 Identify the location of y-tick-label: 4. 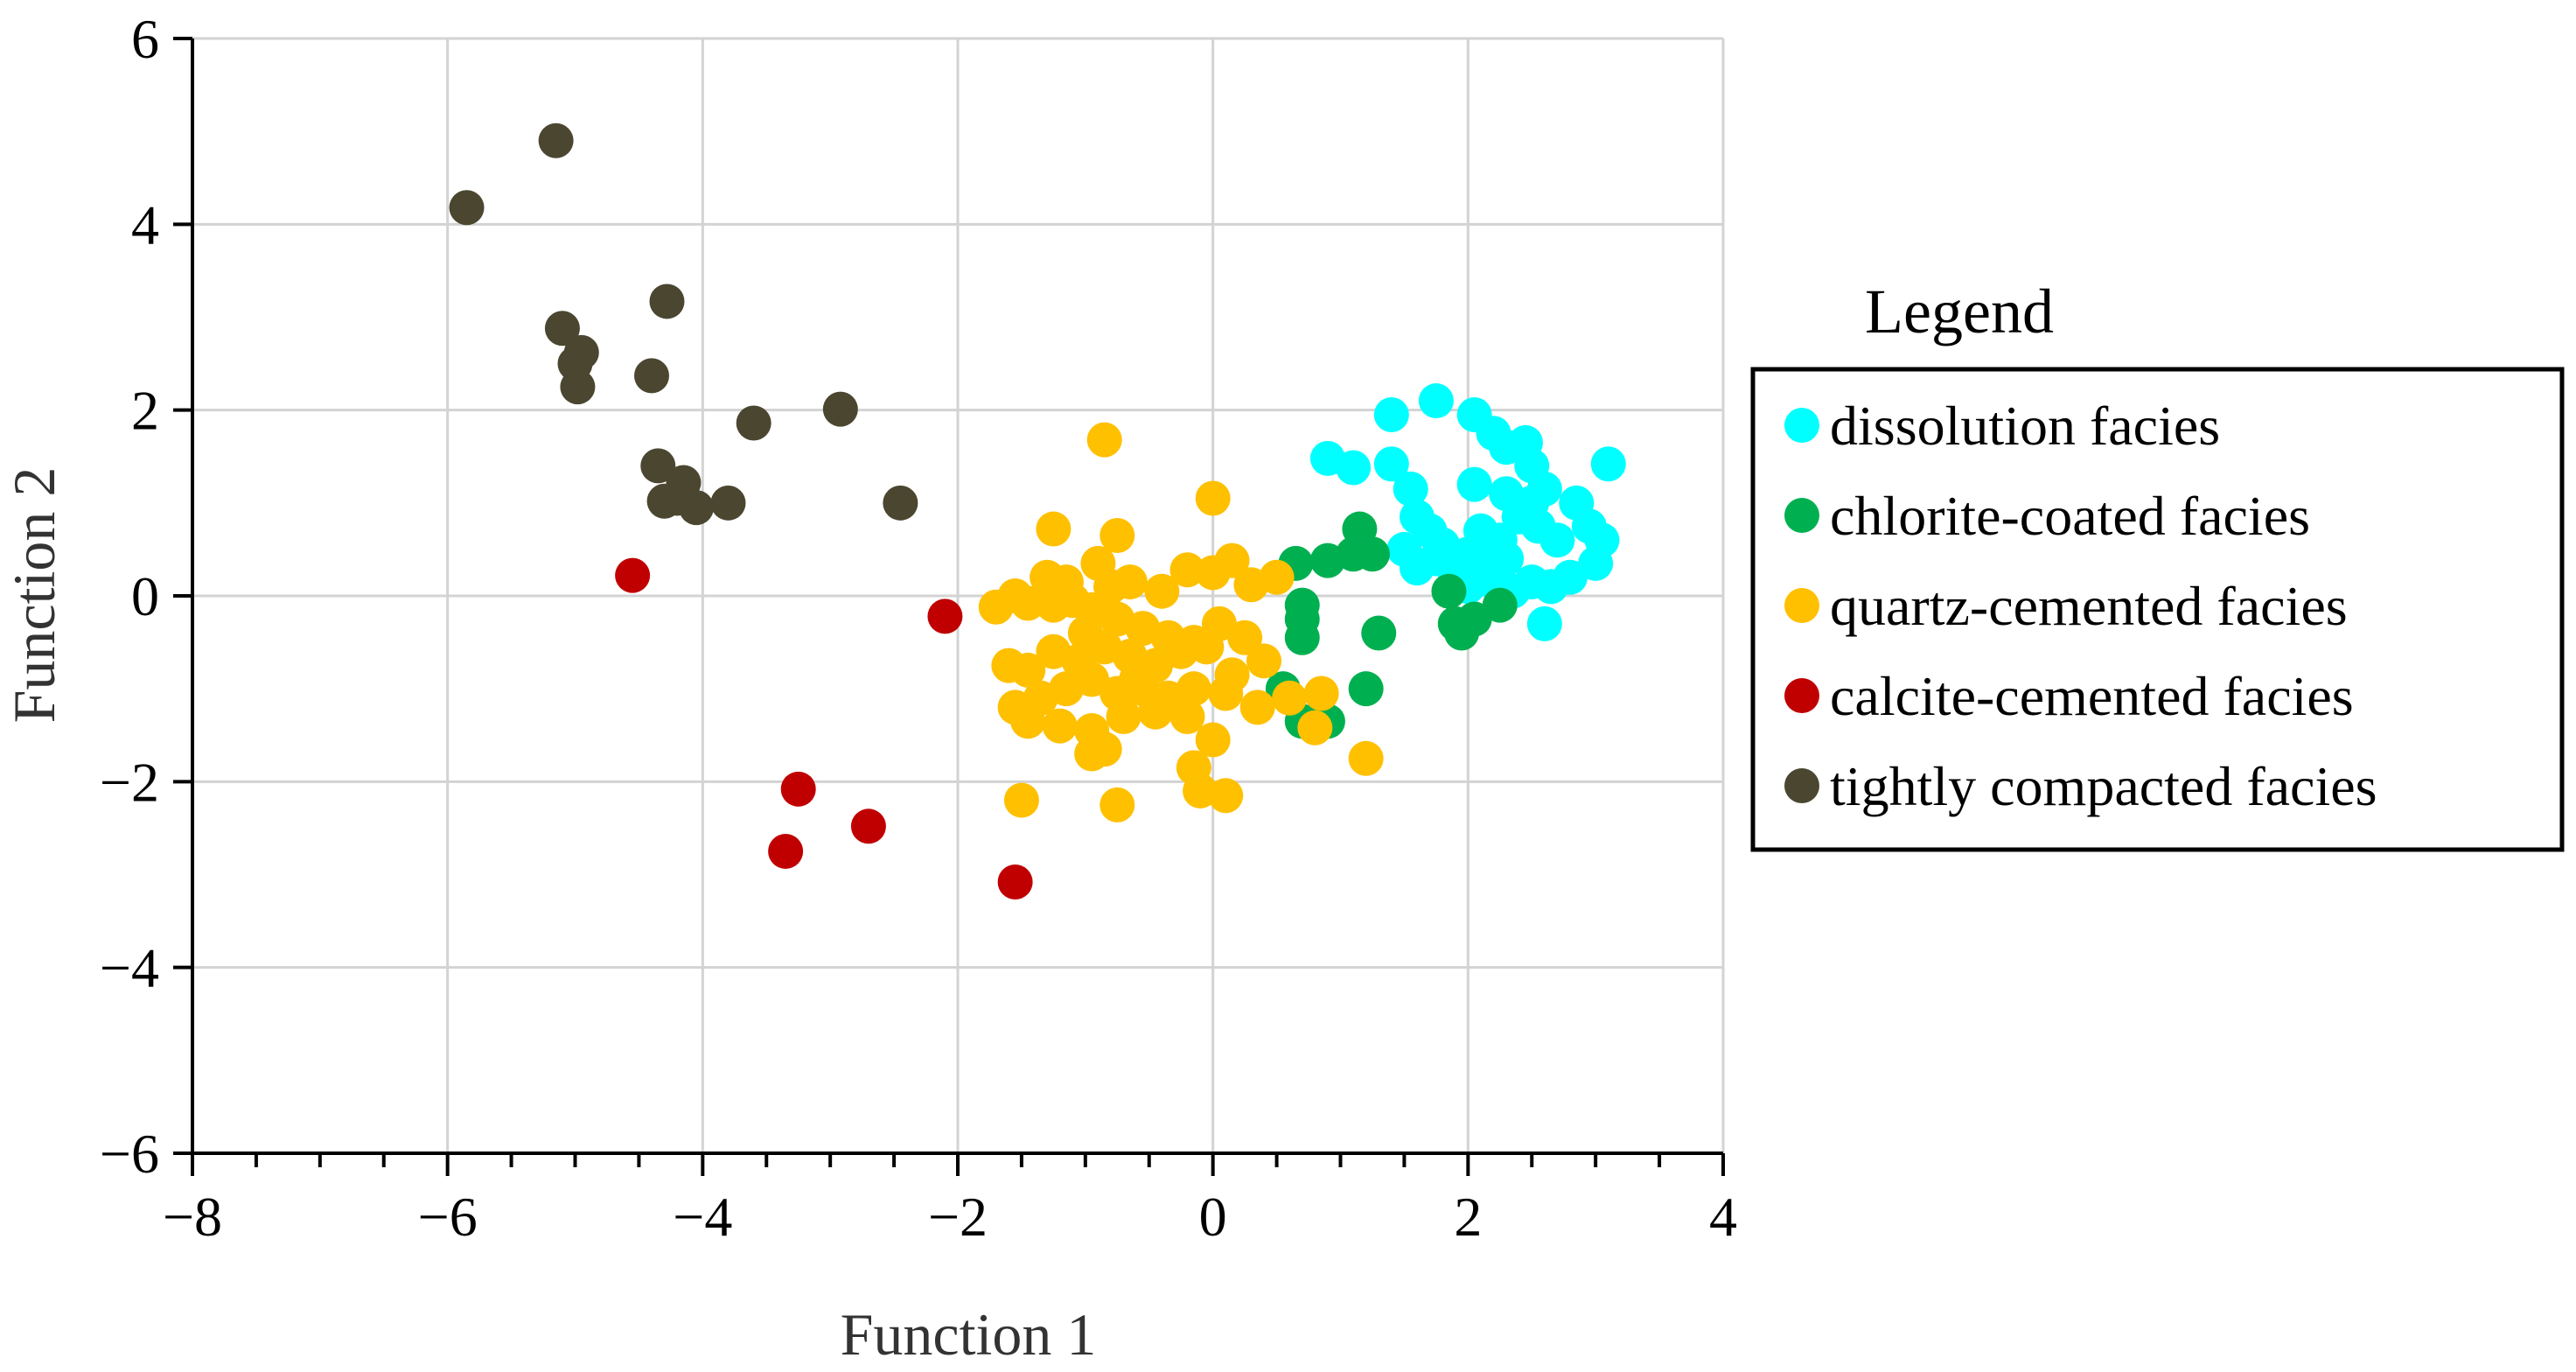
(145, 224).